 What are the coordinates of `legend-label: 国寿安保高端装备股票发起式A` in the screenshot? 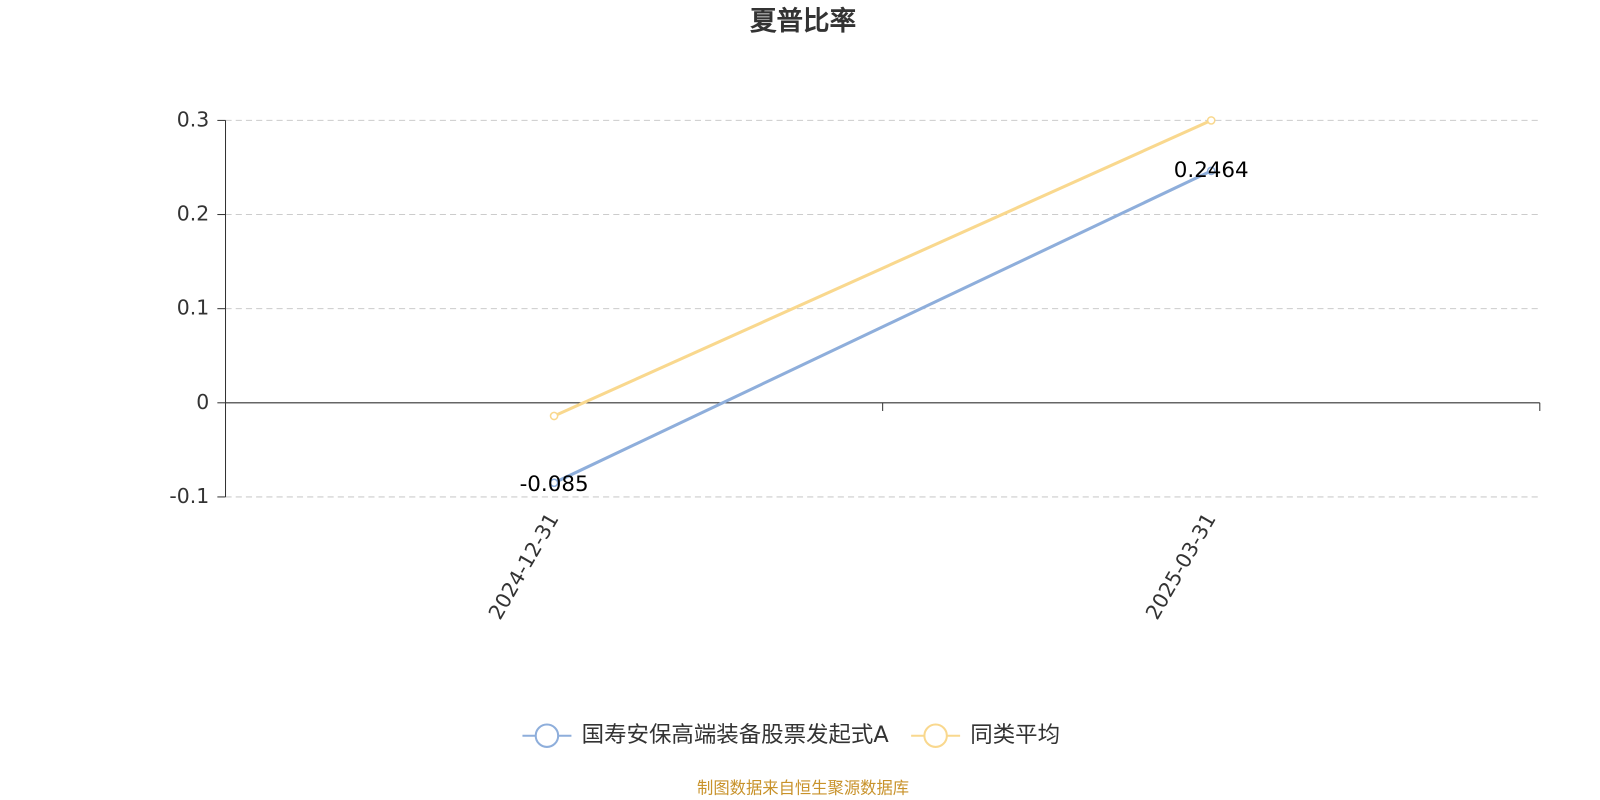 It's located at (736, 735).